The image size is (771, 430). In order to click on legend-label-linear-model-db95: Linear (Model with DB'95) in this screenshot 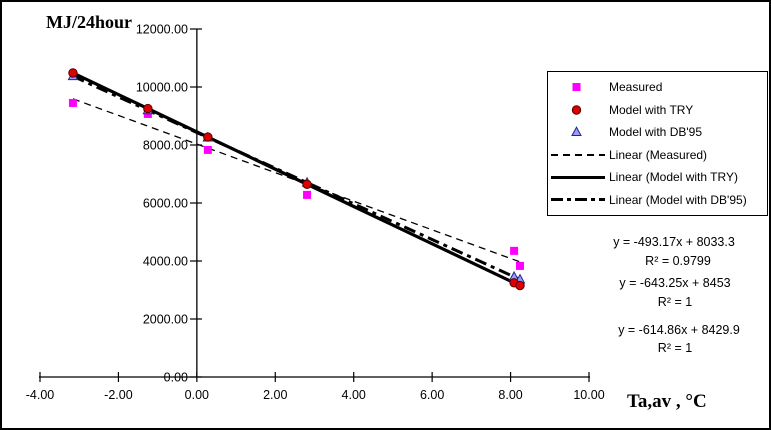, I will do `click(678, 199)`.